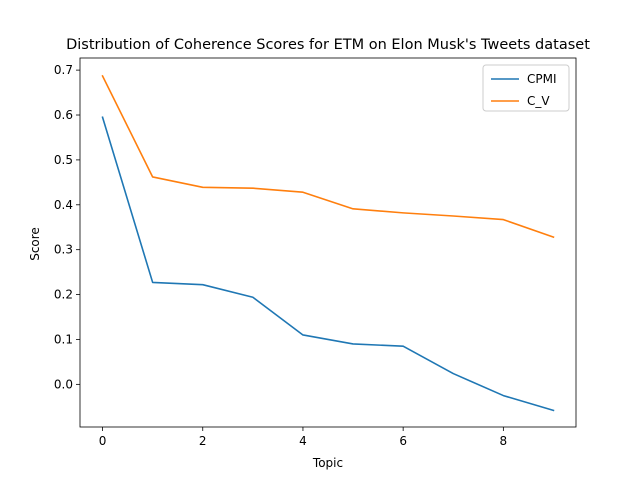  Describe the element at coordinates (63, 295) in the screenshot. I see `y-tick-label: 0.2` at that location.